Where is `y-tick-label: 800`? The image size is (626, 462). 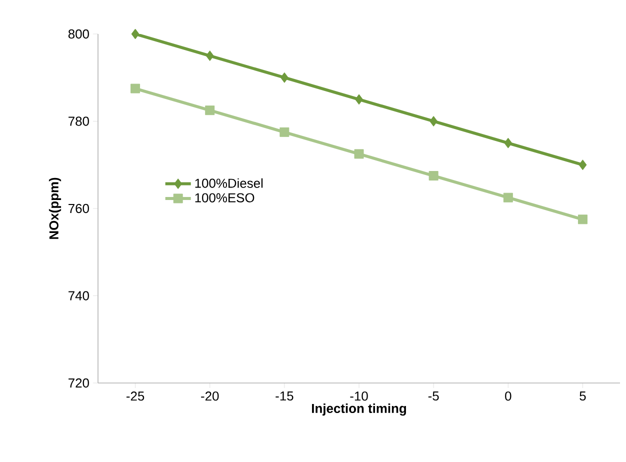 y-tick-label: 800 is located at coordinates (78, 34).